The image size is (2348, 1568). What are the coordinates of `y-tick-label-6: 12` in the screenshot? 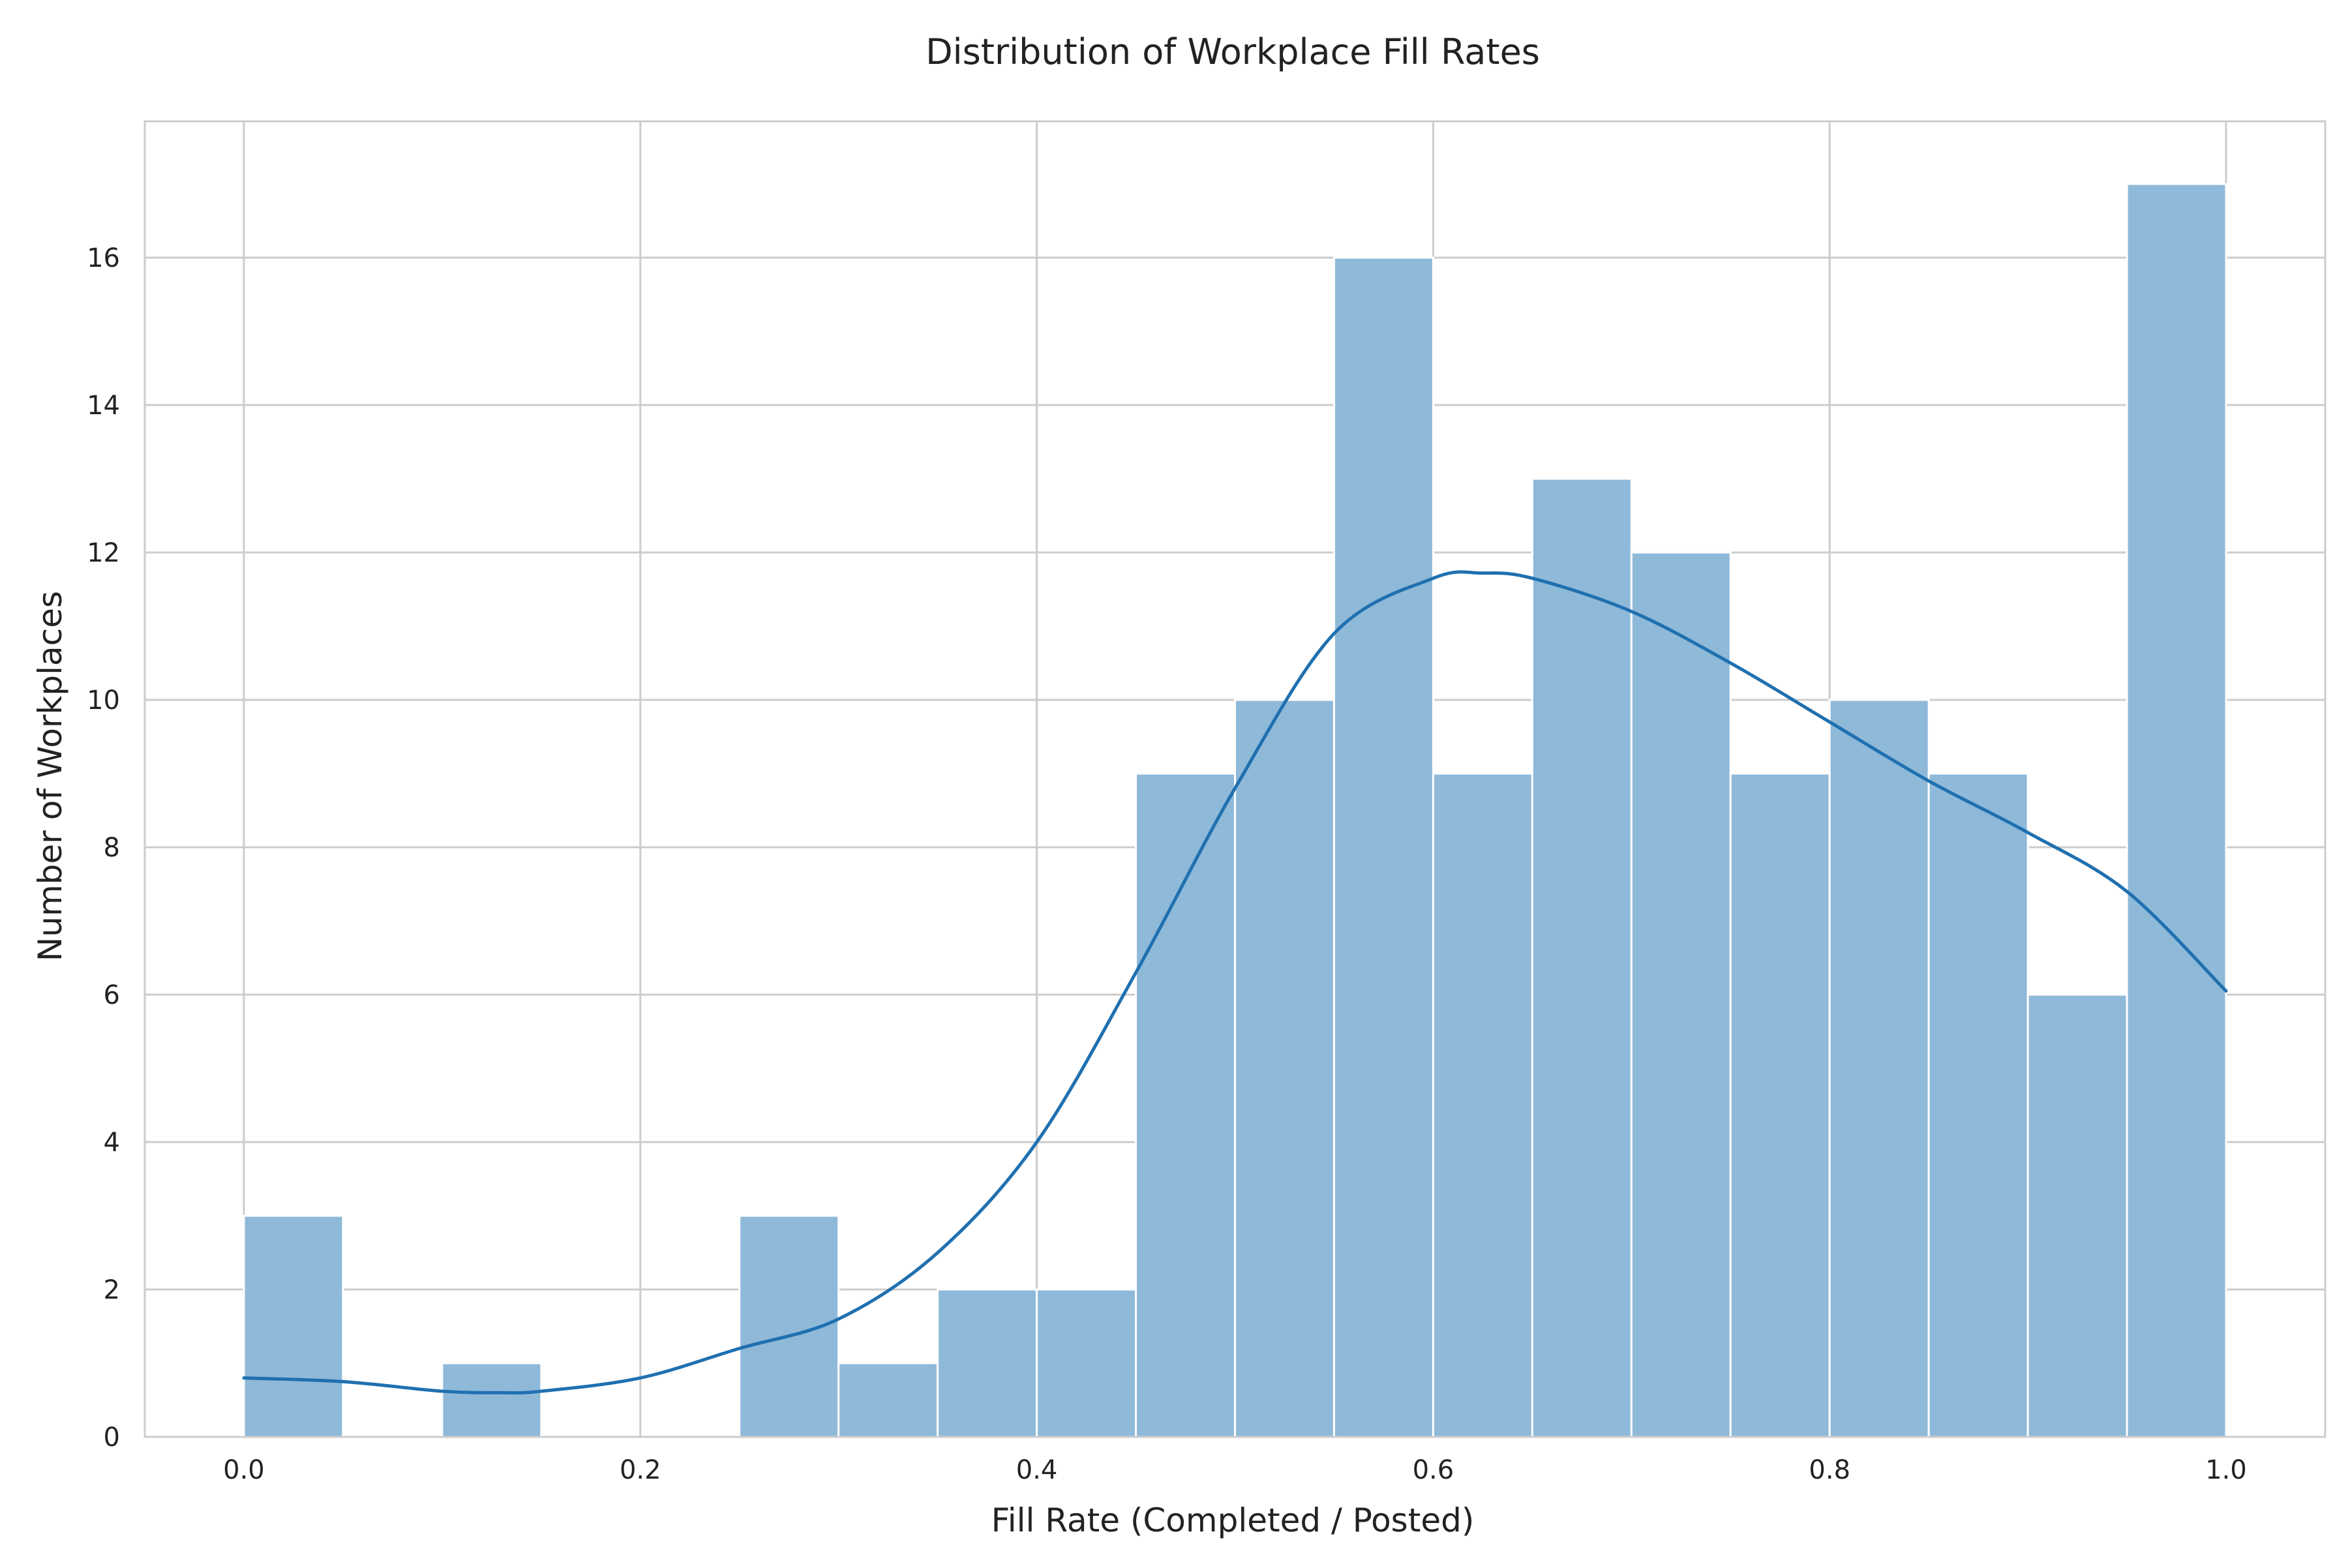 It's located at (104, 553).